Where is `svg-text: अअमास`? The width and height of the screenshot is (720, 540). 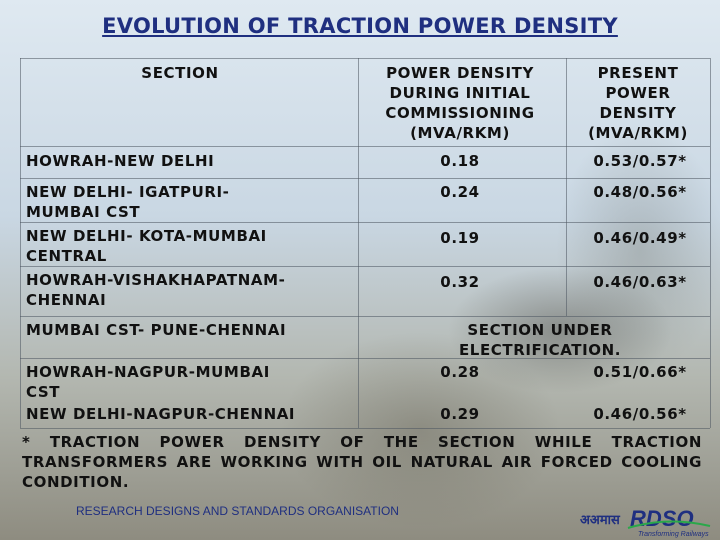
svg-text: अअमास is located at coordinates (600, 519).